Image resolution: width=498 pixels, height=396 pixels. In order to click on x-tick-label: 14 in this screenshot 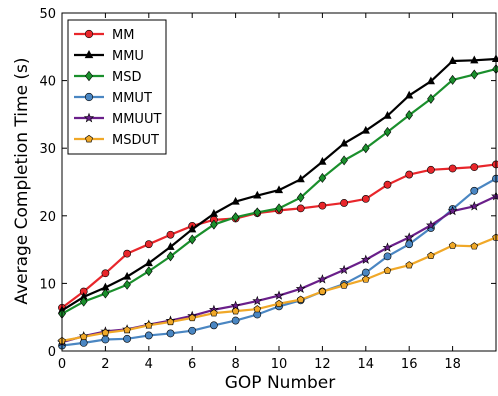, I will do `click(366, 364)`.